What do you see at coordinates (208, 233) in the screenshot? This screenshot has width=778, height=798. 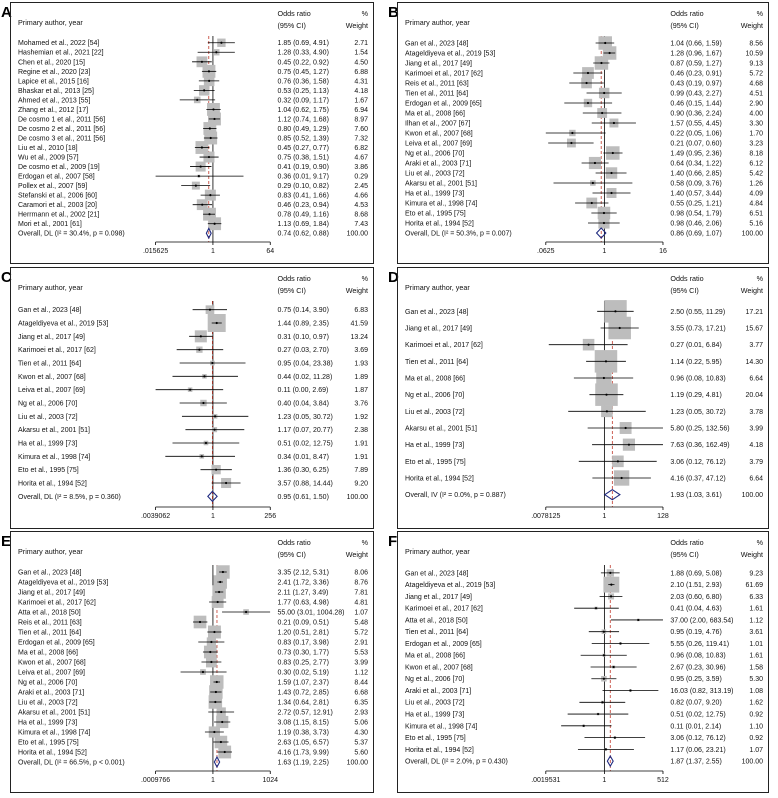 I see `panel-a-overall-diamond` at bounding box center [208, 233].